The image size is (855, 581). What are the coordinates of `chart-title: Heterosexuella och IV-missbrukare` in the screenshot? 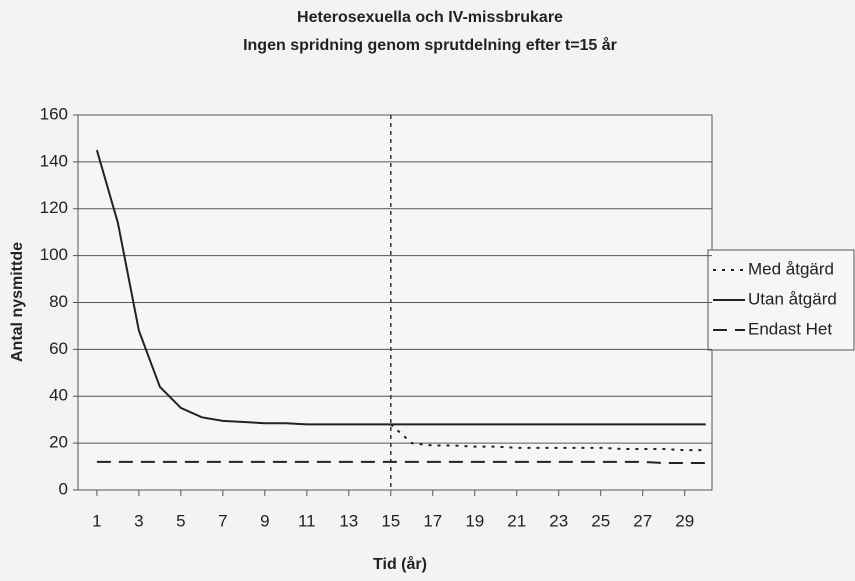 It's located at (430, 17).